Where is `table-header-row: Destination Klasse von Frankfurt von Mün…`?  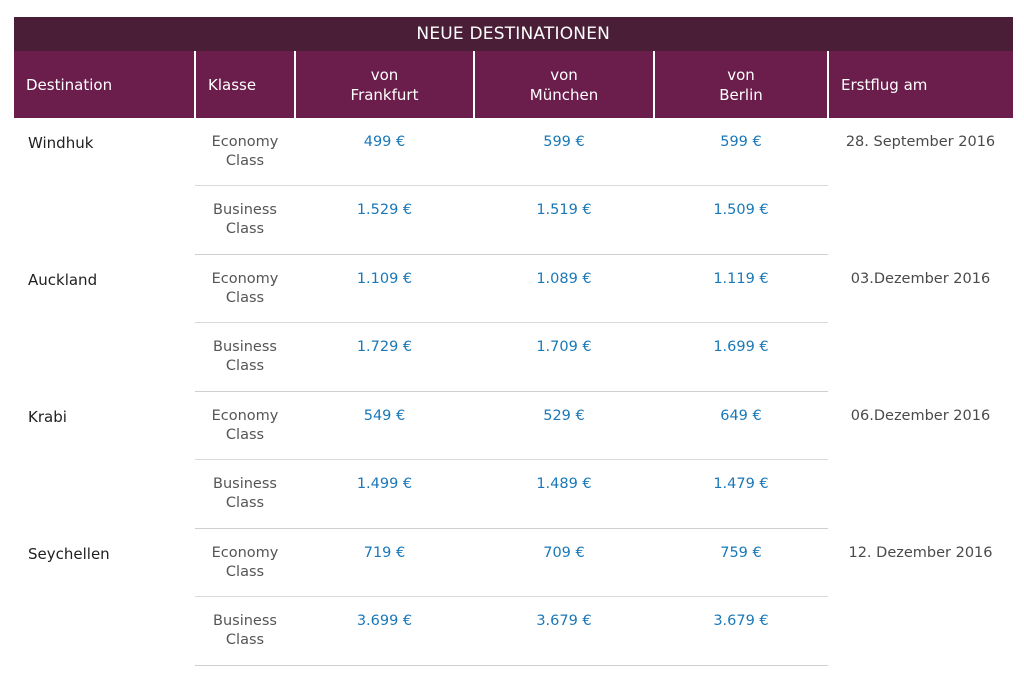
table-header-row: Destination Klasse von Frankfurt von Mün… is located at coordinates (513, 84).